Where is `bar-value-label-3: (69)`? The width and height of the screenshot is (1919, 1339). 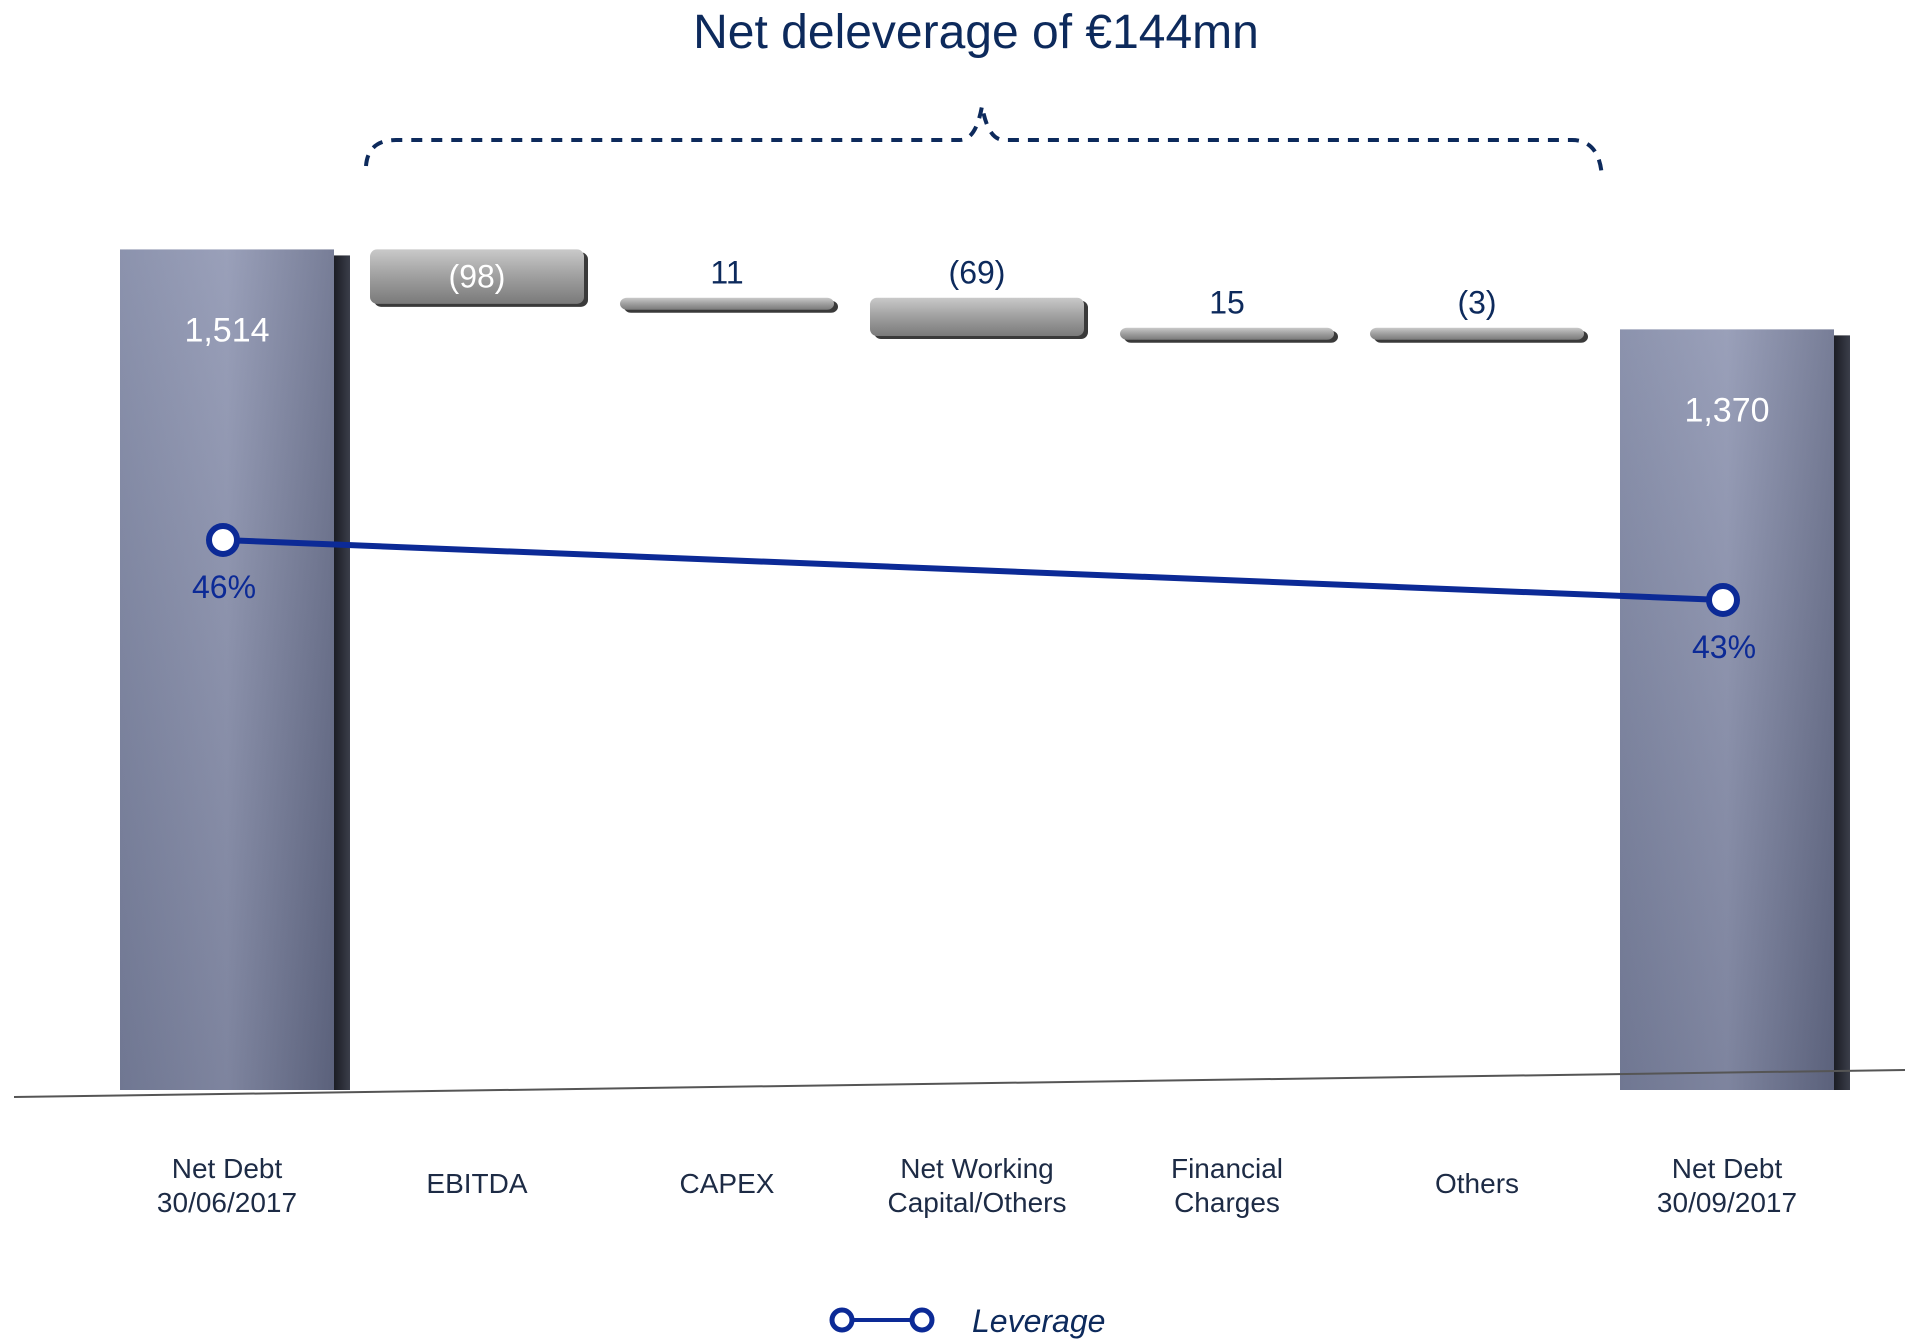
bar-value-label-3: (69) is located at coordinates (977, 273).